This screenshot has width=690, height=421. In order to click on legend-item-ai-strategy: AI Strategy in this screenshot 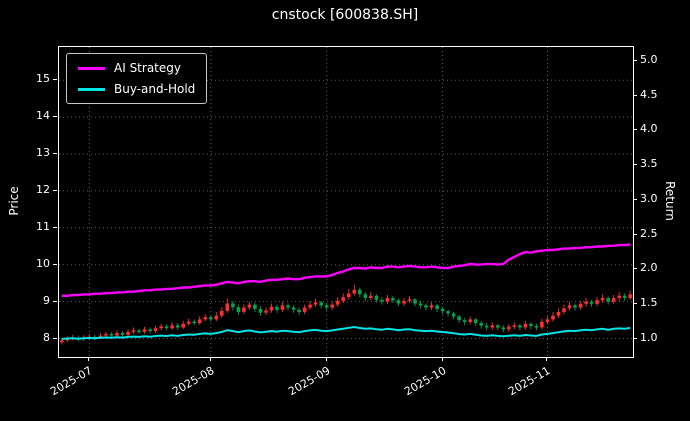, I will do `click(136, 68)`.